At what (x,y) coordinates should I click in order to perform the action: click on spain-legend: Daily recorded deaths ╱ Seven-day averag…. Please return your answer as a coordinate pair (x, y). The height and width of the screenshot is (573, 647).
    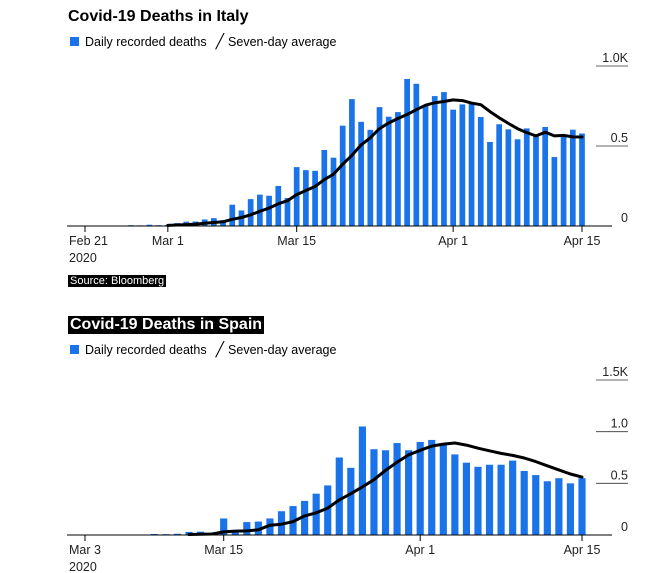
    Looking at the image, I should click on (203, 349).